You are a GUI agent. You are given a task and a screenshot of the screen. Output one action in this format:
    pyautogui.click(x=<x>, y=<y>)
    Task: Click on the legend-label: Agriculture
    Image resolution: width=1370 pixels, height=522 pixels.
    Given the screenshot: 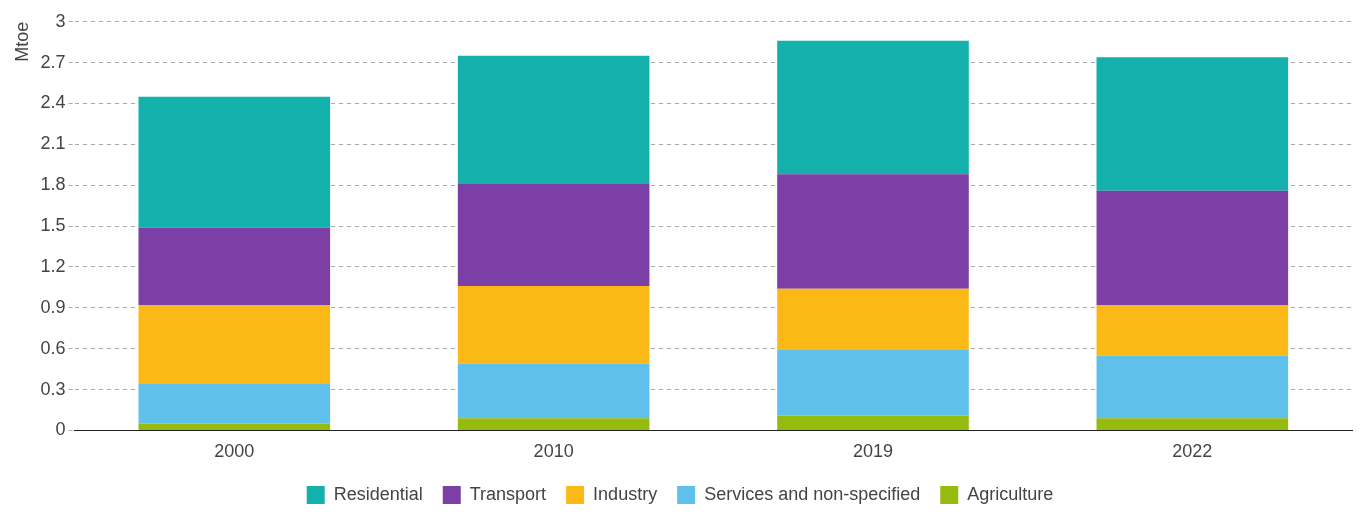 What is the action you would take?
    pyautogui.click(x=1010, y=493)
    